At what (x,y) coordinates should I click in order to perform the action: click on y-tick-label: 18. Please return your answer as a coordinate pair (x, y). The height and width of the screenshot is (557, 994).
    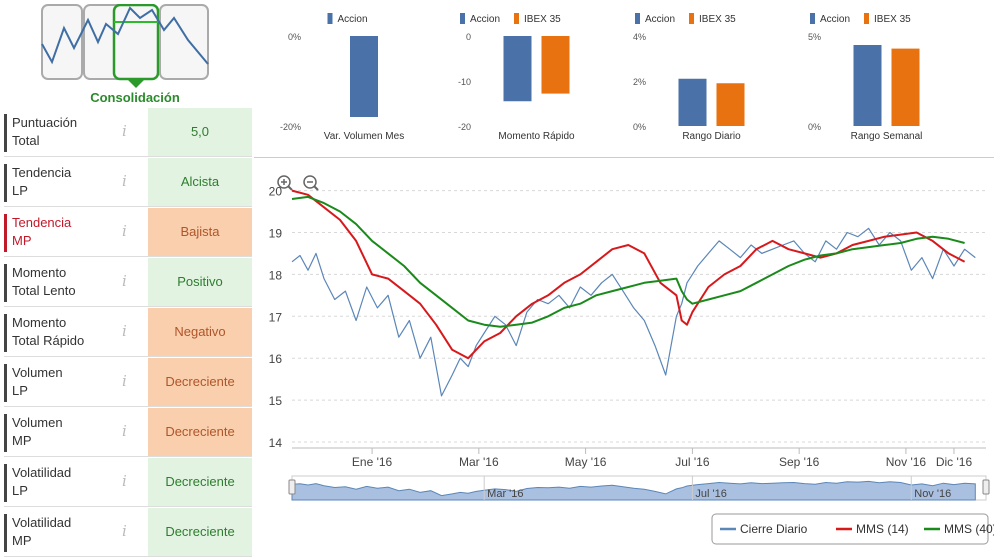
    Looking at the image, I should click on (276, 275).